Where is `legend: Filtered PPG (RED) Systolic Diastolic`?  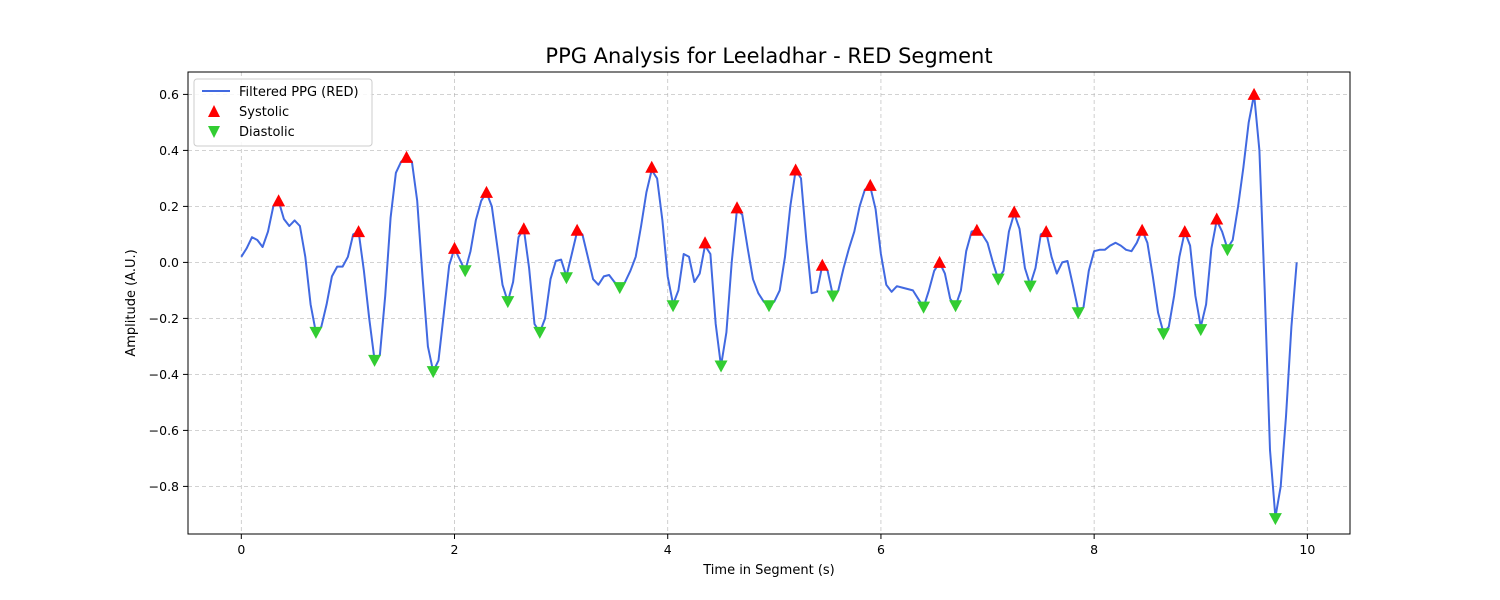
legend: Filtered PPG (RED) Systolic Diastolic is located at coordinates (283, 112).